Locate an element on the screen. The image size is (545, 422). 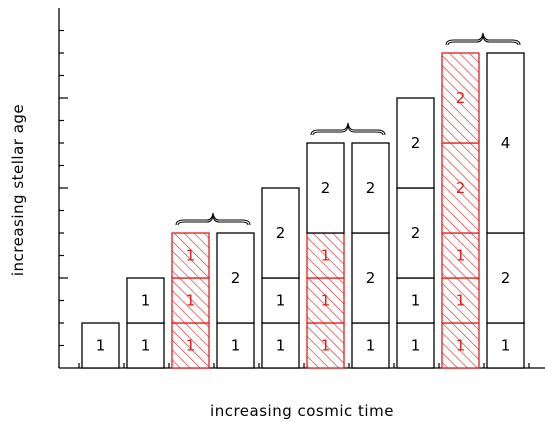
column: 1 2 4 is located at coordinates (505, 210).